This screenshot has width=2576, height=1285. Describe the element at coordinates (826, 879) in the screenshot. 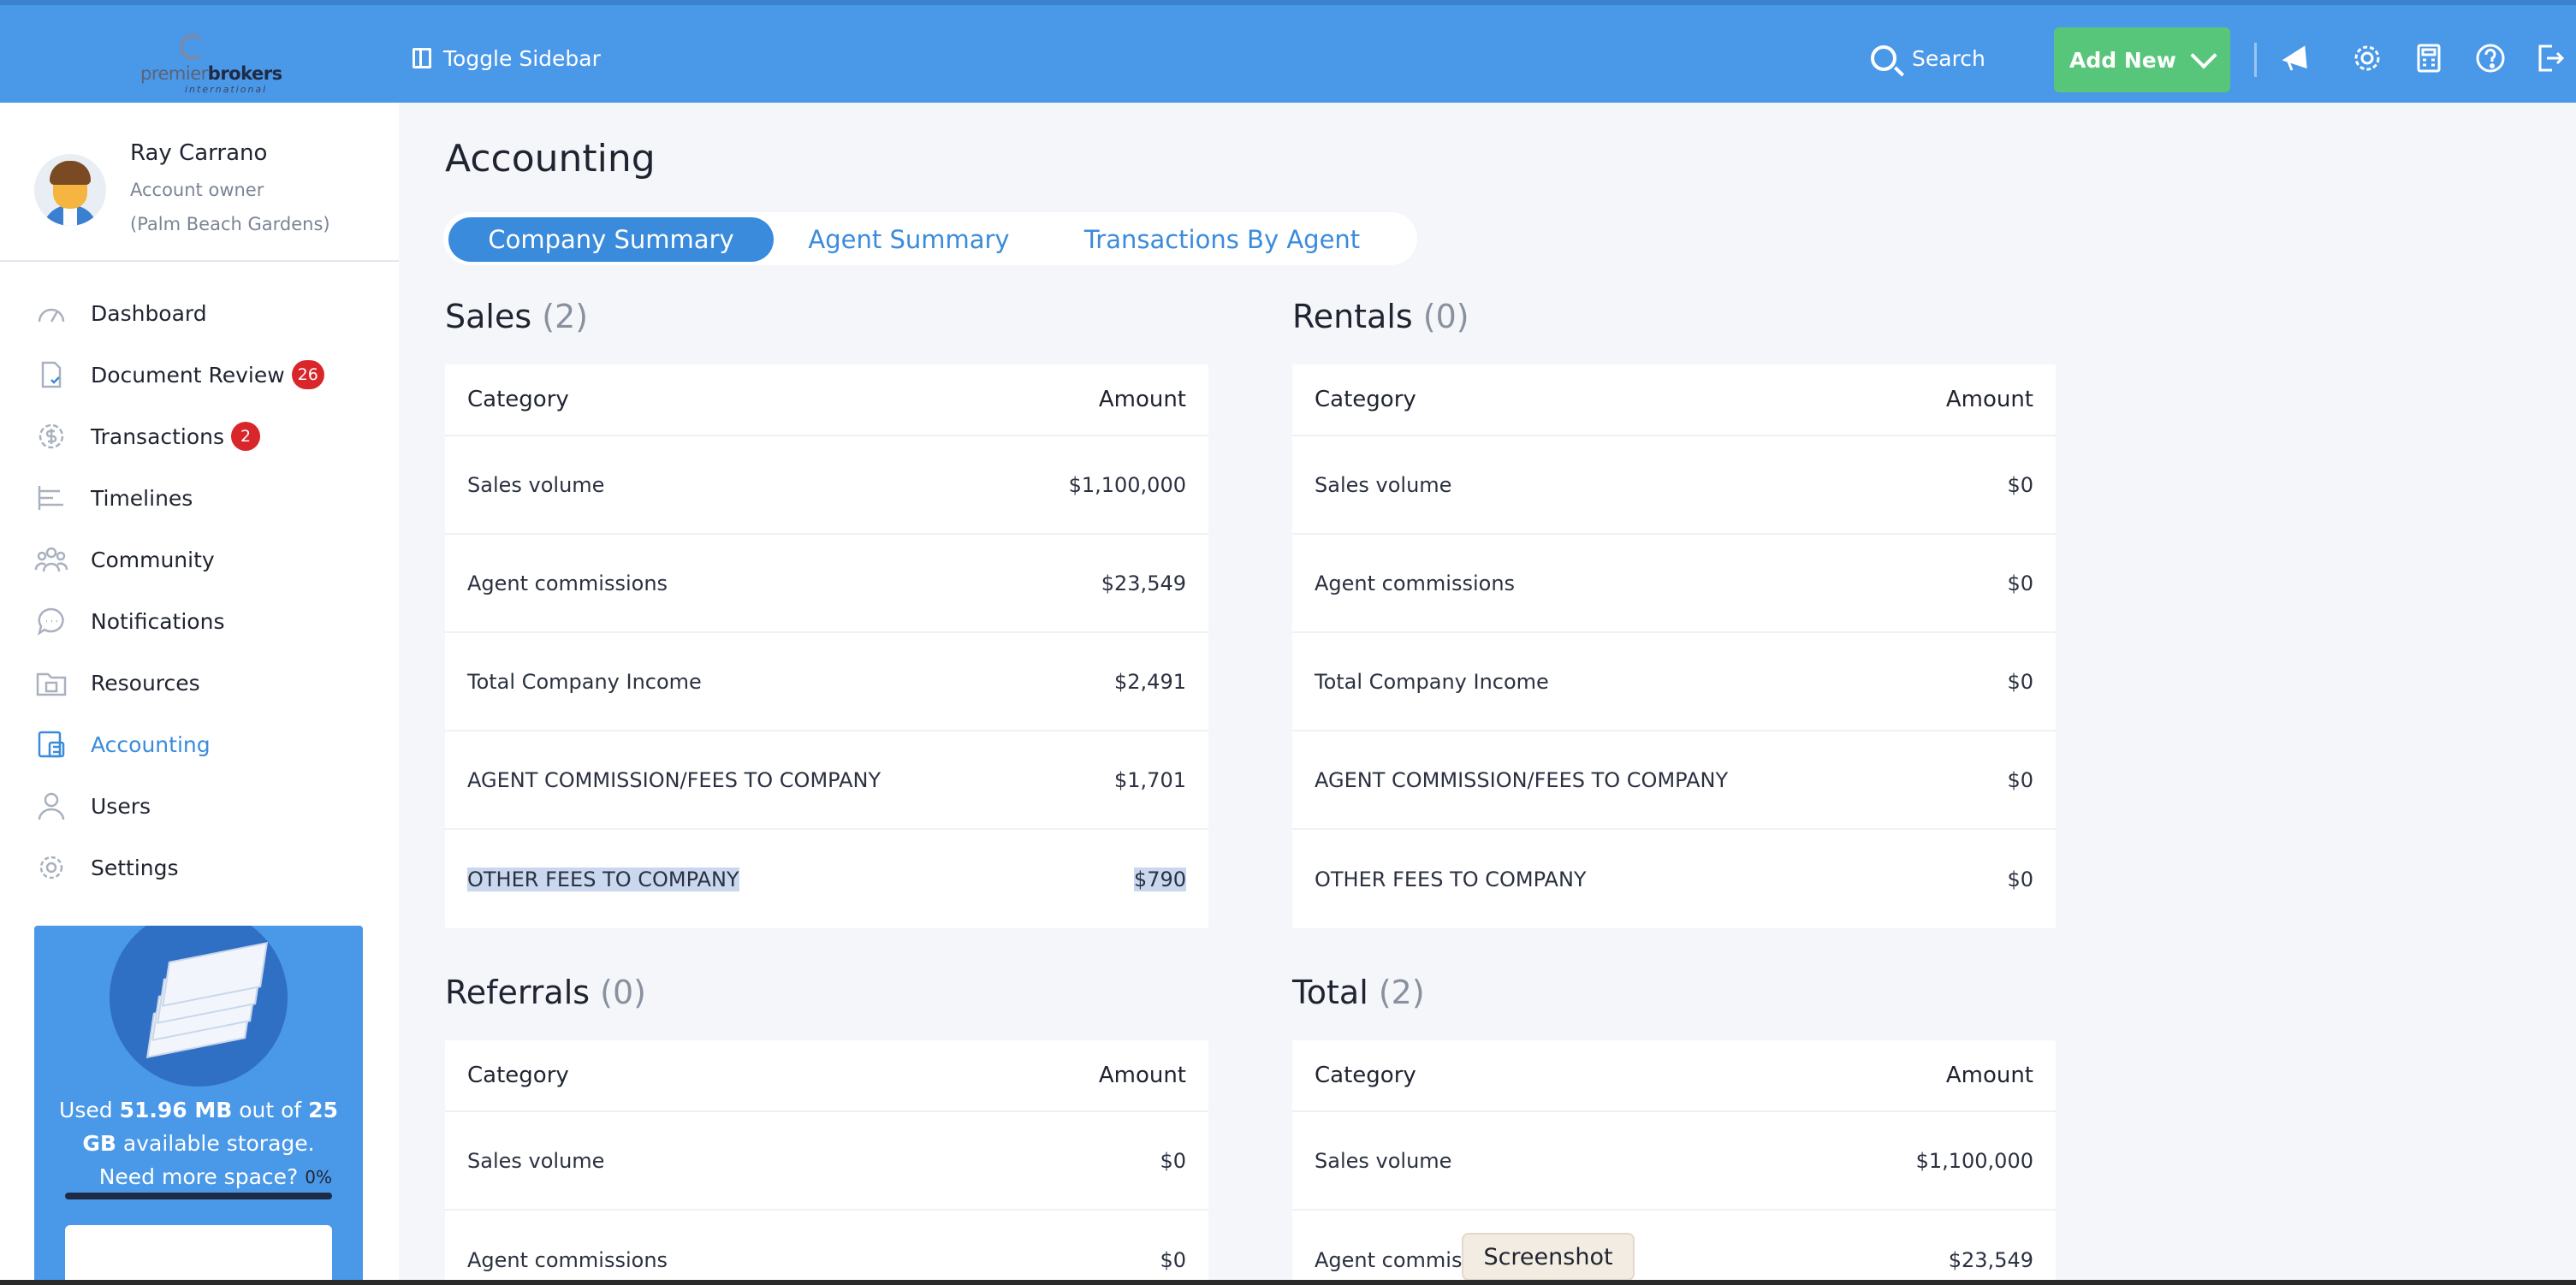

I see `table-row: OTHER FEES TO COMPANY $790` at that location.